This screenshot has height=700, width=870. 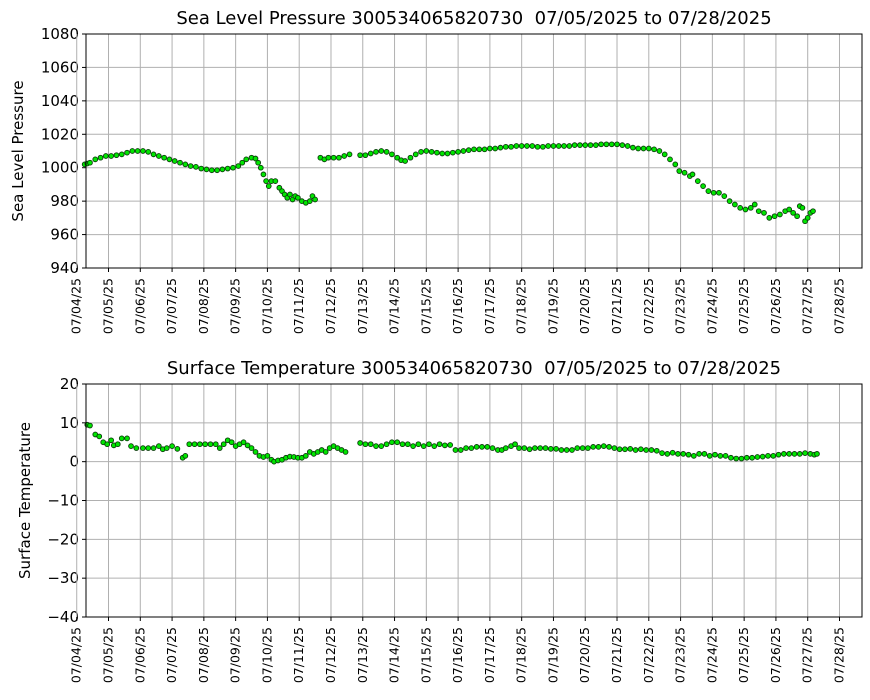 I want to click on x-tick-label: 07/19/25, so click(x=552, y=306).